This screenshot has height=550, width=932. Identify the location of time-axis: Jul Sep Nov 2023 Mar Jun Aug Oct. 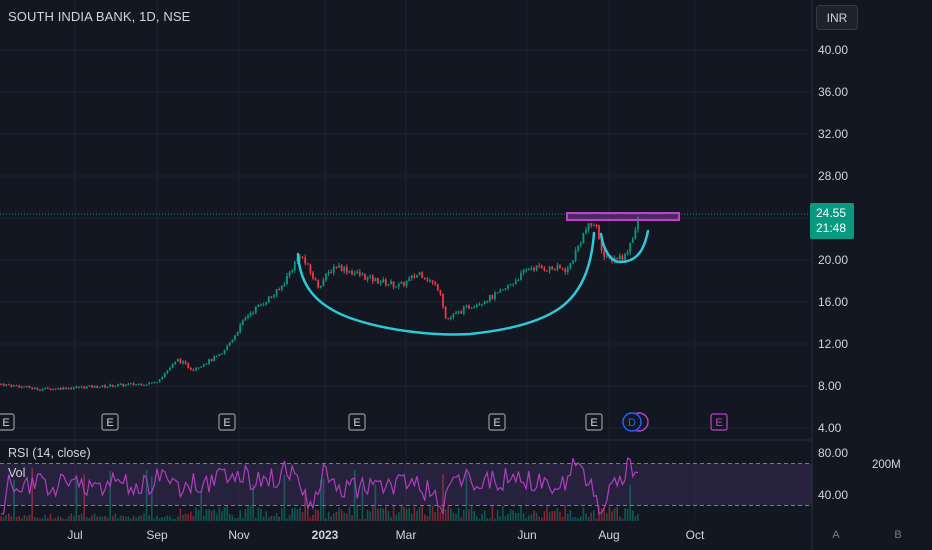
(386, 535).